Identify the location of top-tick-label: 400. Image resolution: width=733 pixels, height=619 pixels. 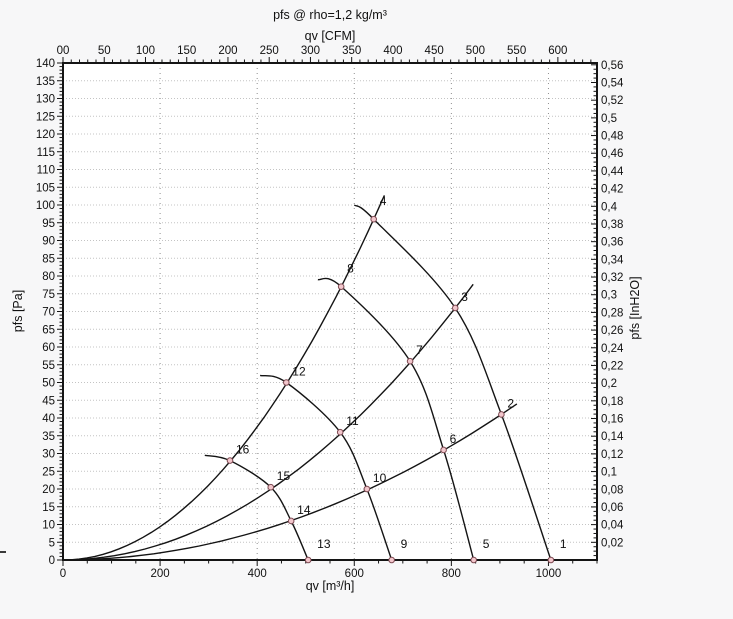
(392, 51).